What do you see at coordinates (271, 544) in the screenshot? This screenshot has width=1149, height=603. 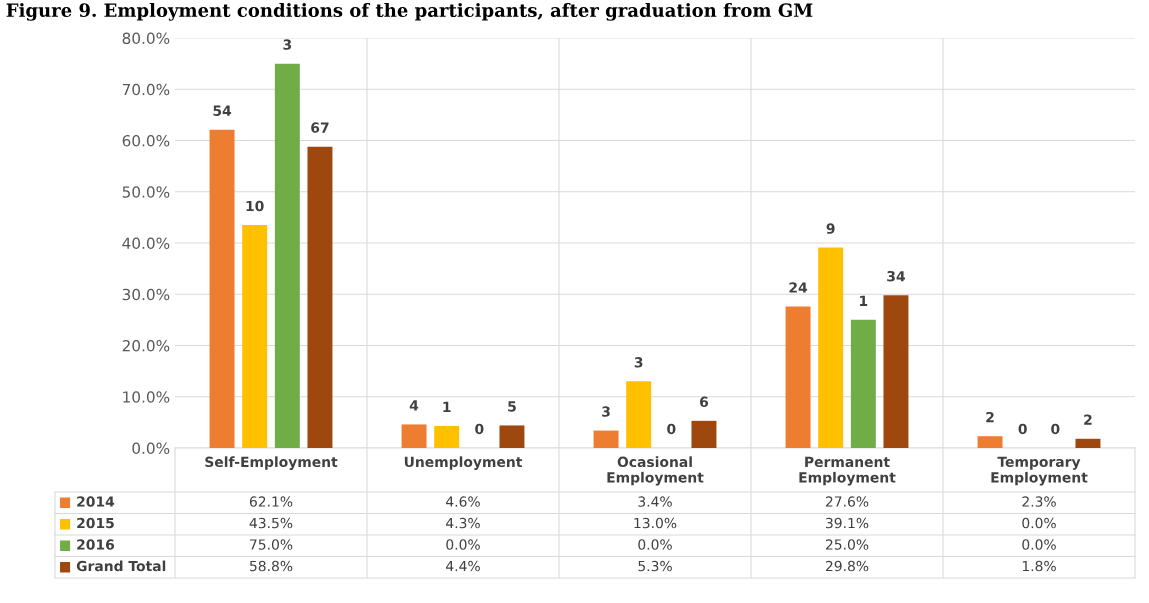 I see `data-label: 75.0%` at bounding box center [271, 544].